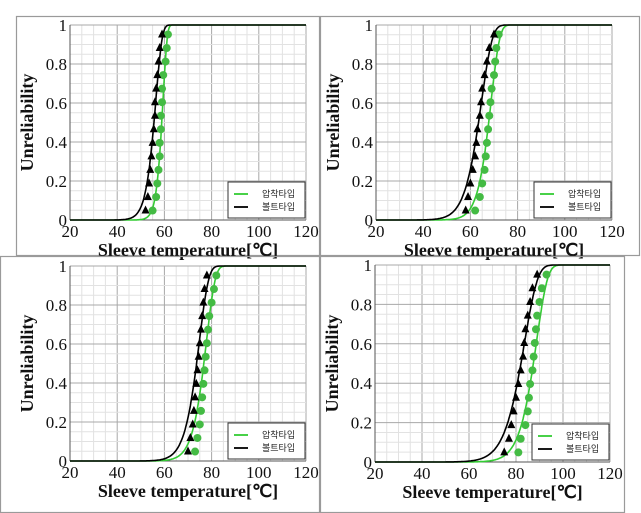 This screenshot has width=641, height=513. I want to click on x-axis-label: Sleeve temperature[℃], so click(188, 491).